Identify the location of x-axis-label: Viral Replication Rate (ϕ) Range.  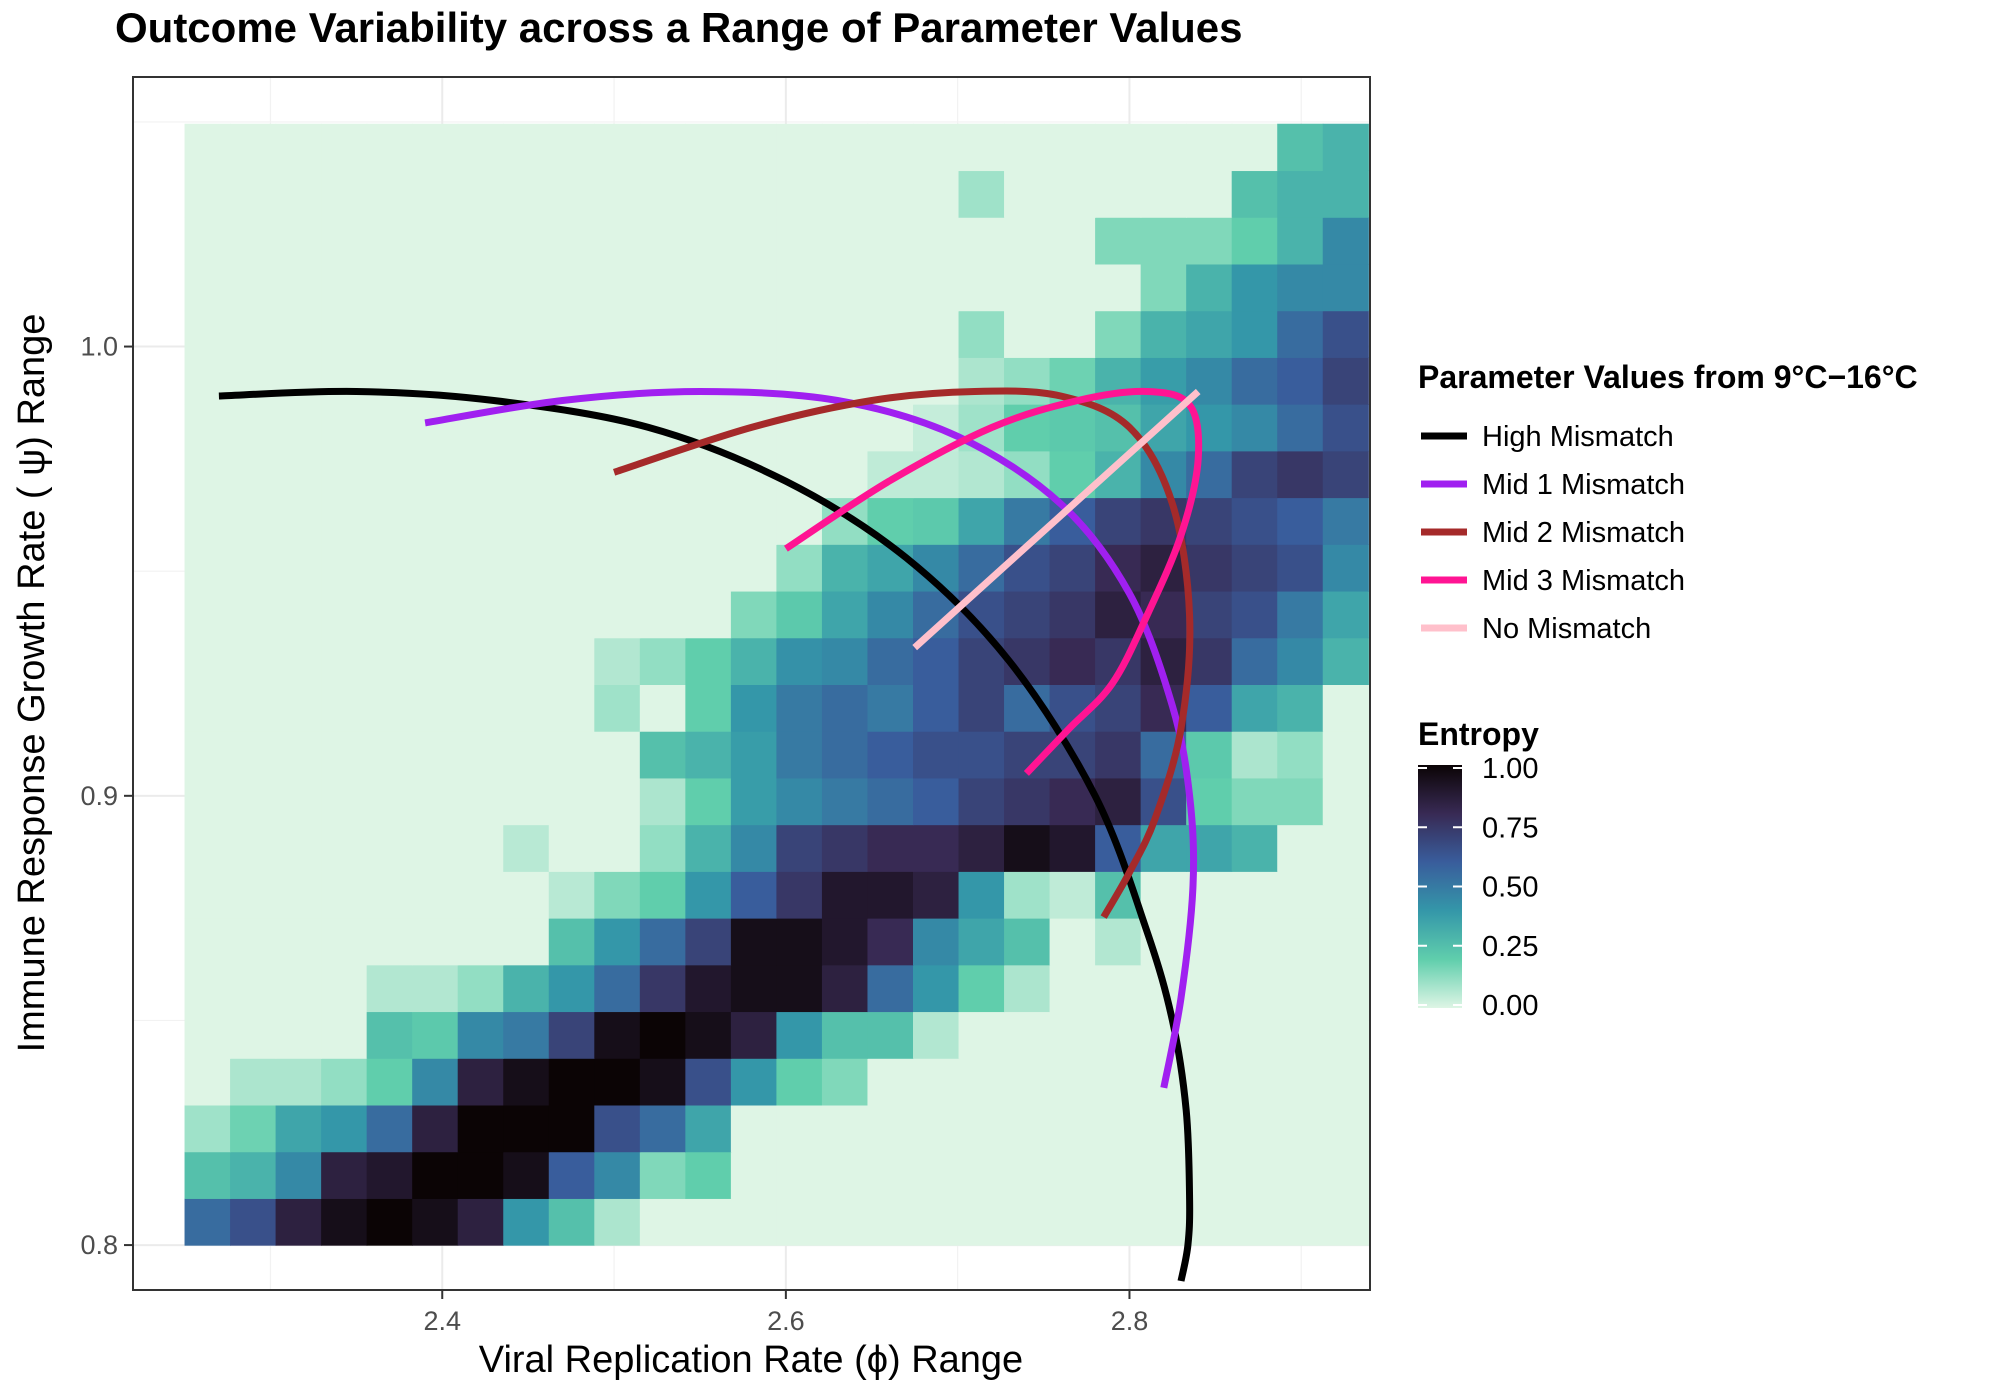
(751, 1360).